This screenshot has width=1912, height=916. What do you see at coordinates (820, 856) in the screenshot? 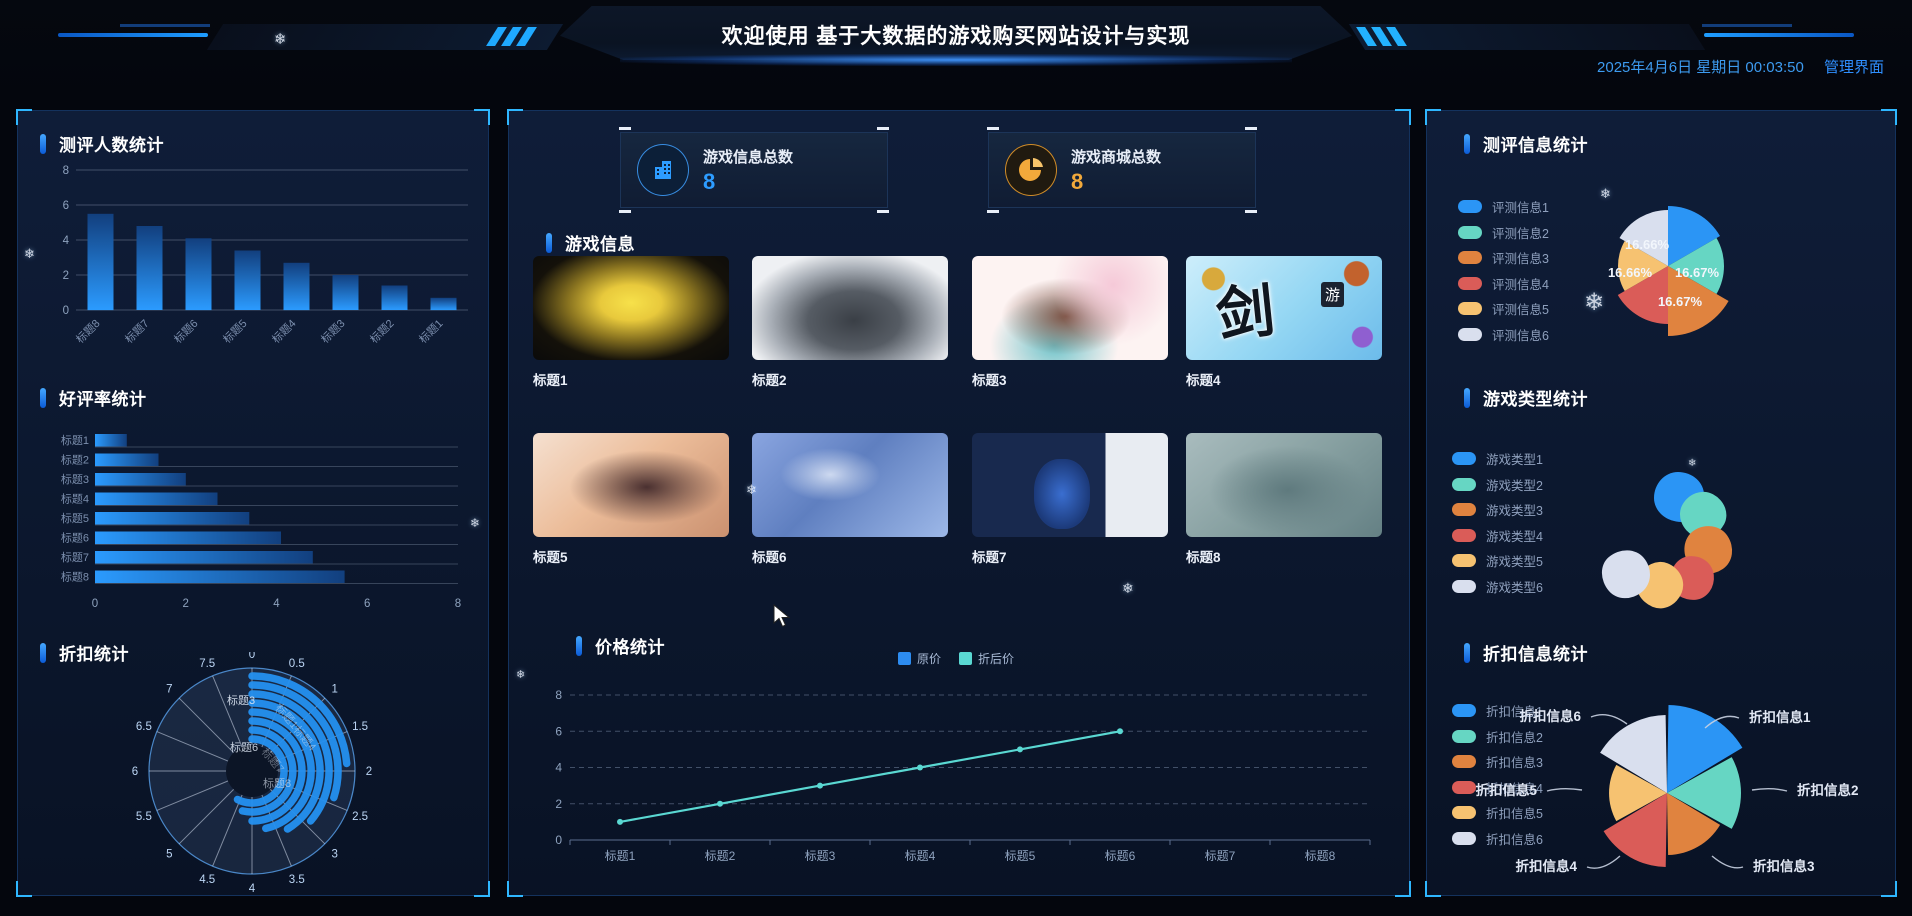
I see `svg-text: 标题3` at bounding box center [820, 856].